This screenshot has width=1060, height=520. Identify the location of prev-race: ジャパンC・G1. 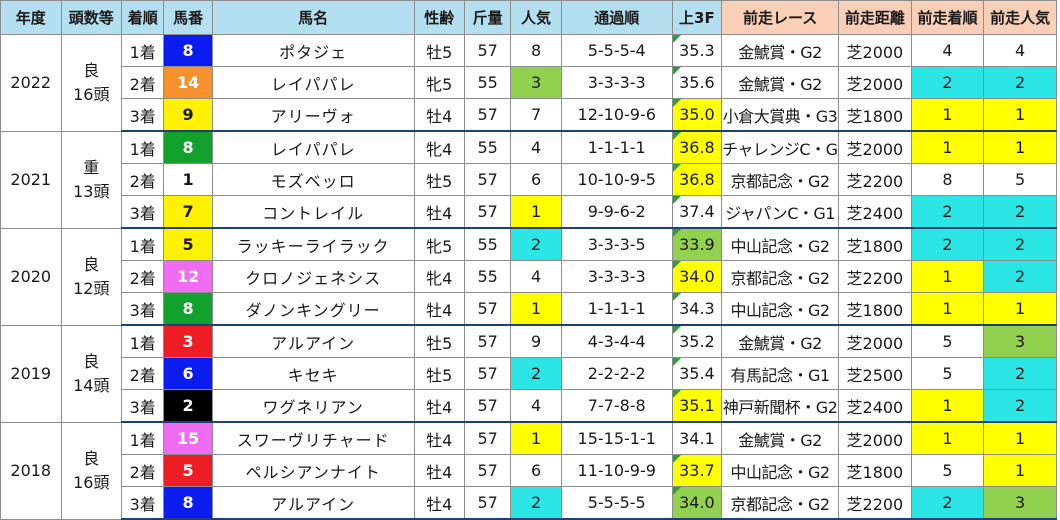
(780, 212).